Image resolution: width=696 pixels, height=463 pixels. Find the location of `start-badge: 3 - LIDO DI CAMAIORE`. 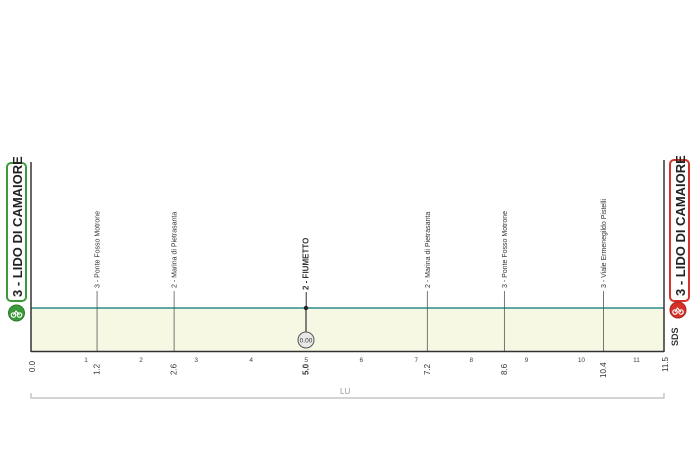

start-badge: 3 - LIDO DI CAMAIORE is located at coordinates (16, 239).